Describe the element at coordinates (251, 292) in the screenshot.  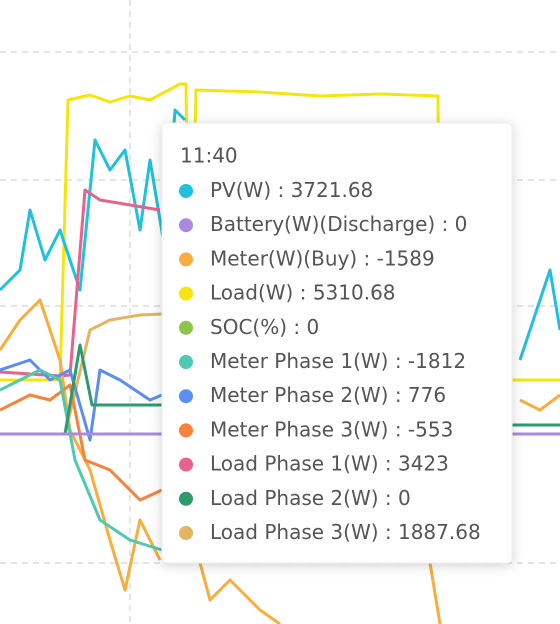
I see `series-name: Load(W)` at that location.